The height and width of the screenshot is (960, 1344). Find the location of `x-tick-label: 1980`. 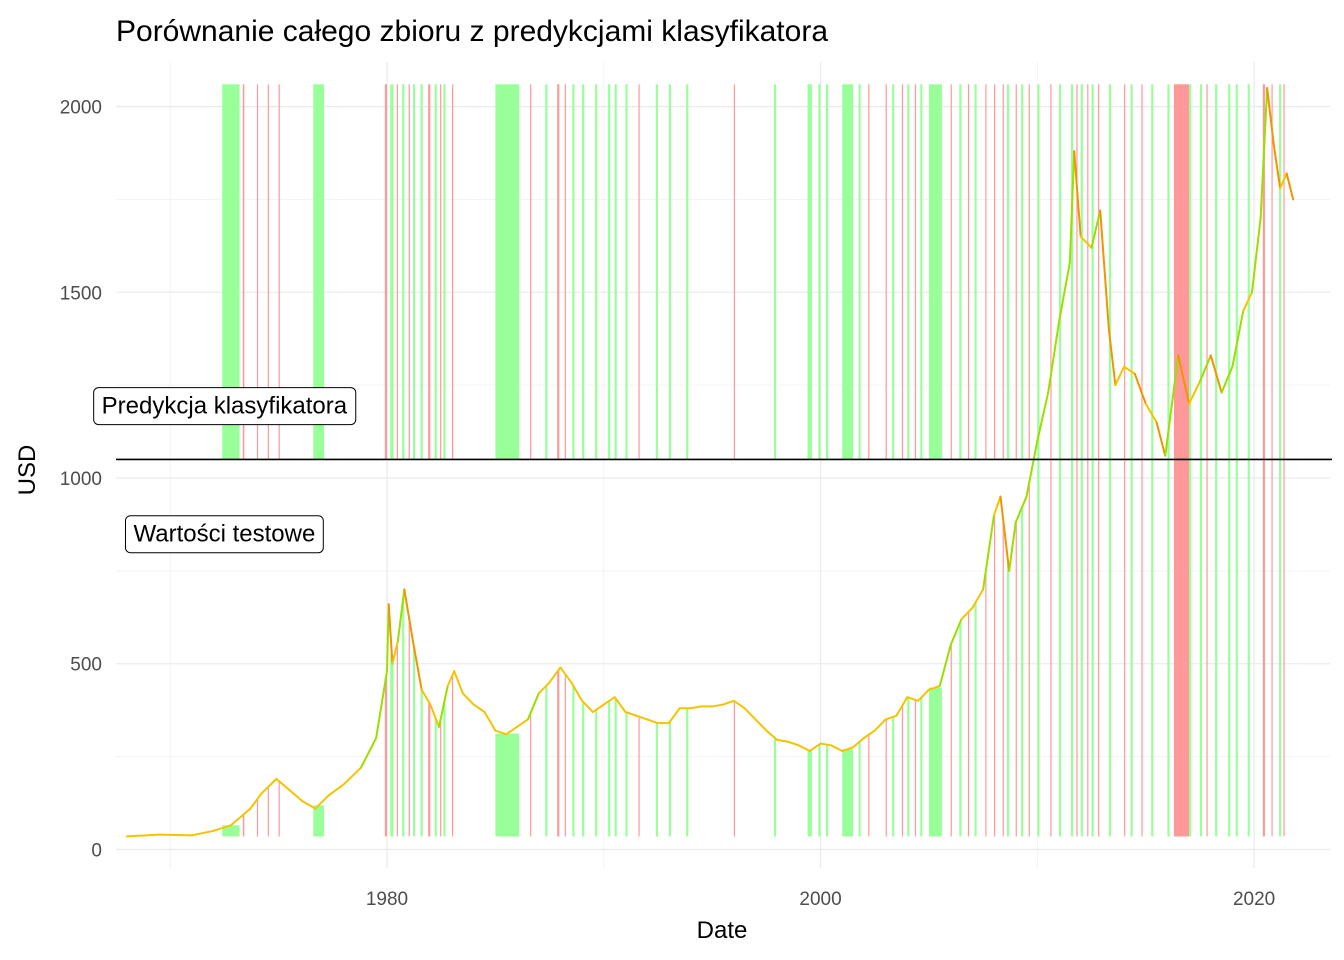

x-tick-label: 1980 is located at coordinates (387, 899).